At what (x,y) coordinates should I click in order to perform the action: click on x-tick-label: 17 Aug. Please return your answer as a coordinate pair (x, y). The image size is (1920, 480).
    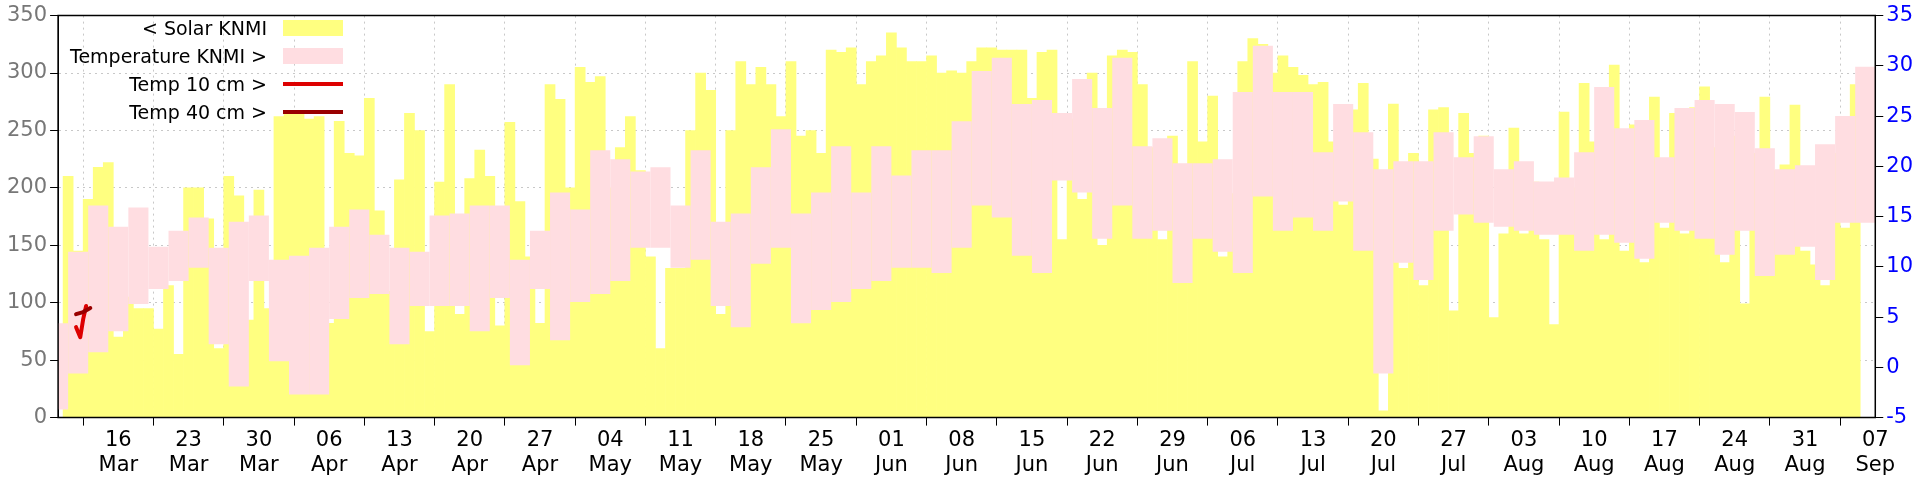
    Looking at the image, I should click on (1664, 451).